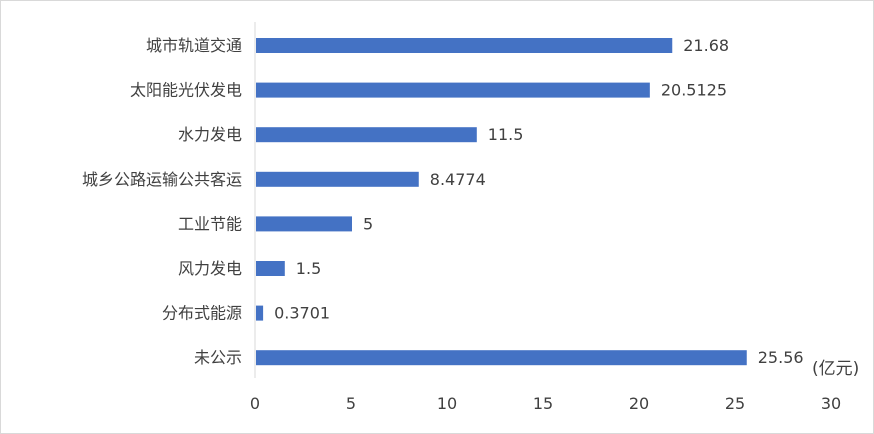  Describe the element at coordinates (831, 403) in the screenshot. I see `x-tick-label: 30` at that location.